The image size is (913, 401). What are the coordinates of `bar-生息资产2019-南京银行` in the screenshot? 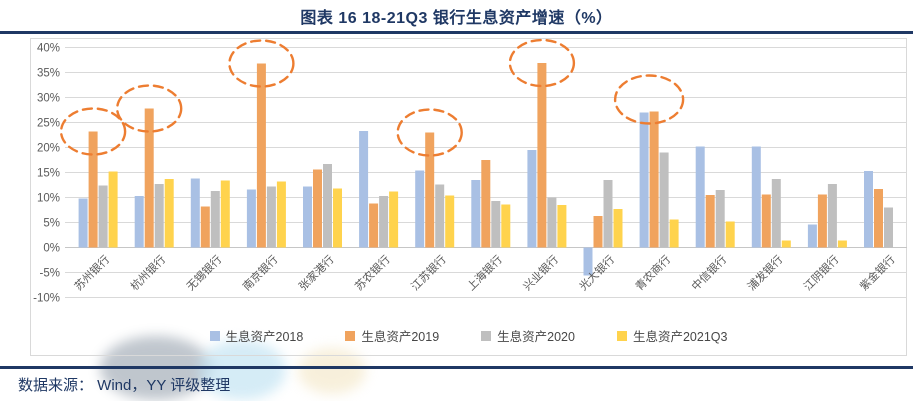 It's located at (261, 155).